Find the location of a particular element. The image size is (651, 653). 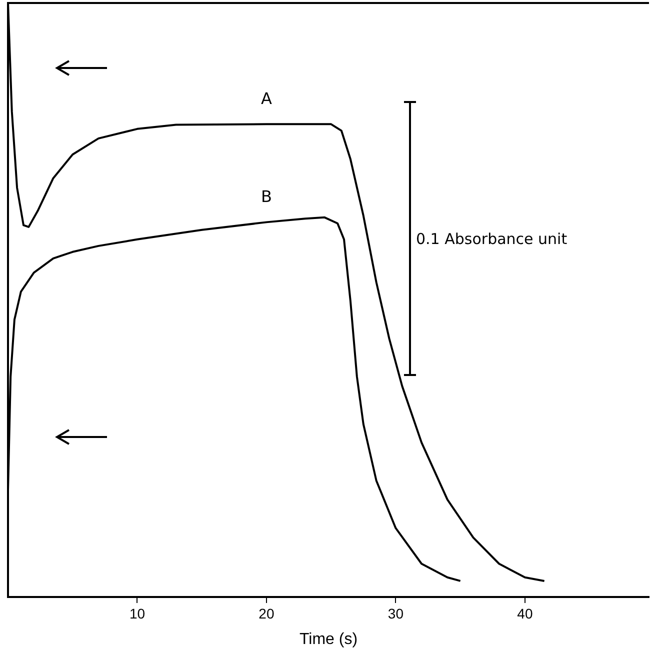

annotation: 0.1 Absorbance unit is located at coordinates (492, 239).